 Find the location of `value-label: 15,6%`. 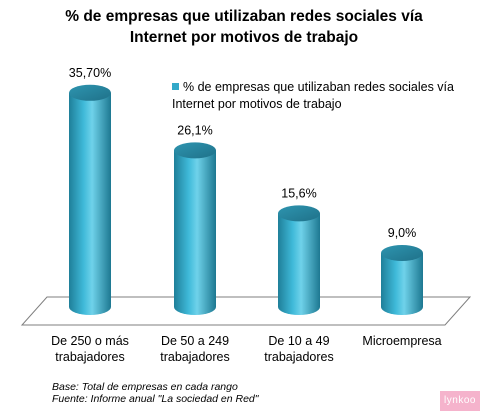

value-label: 15,6% is located at coordinates (298, 193).